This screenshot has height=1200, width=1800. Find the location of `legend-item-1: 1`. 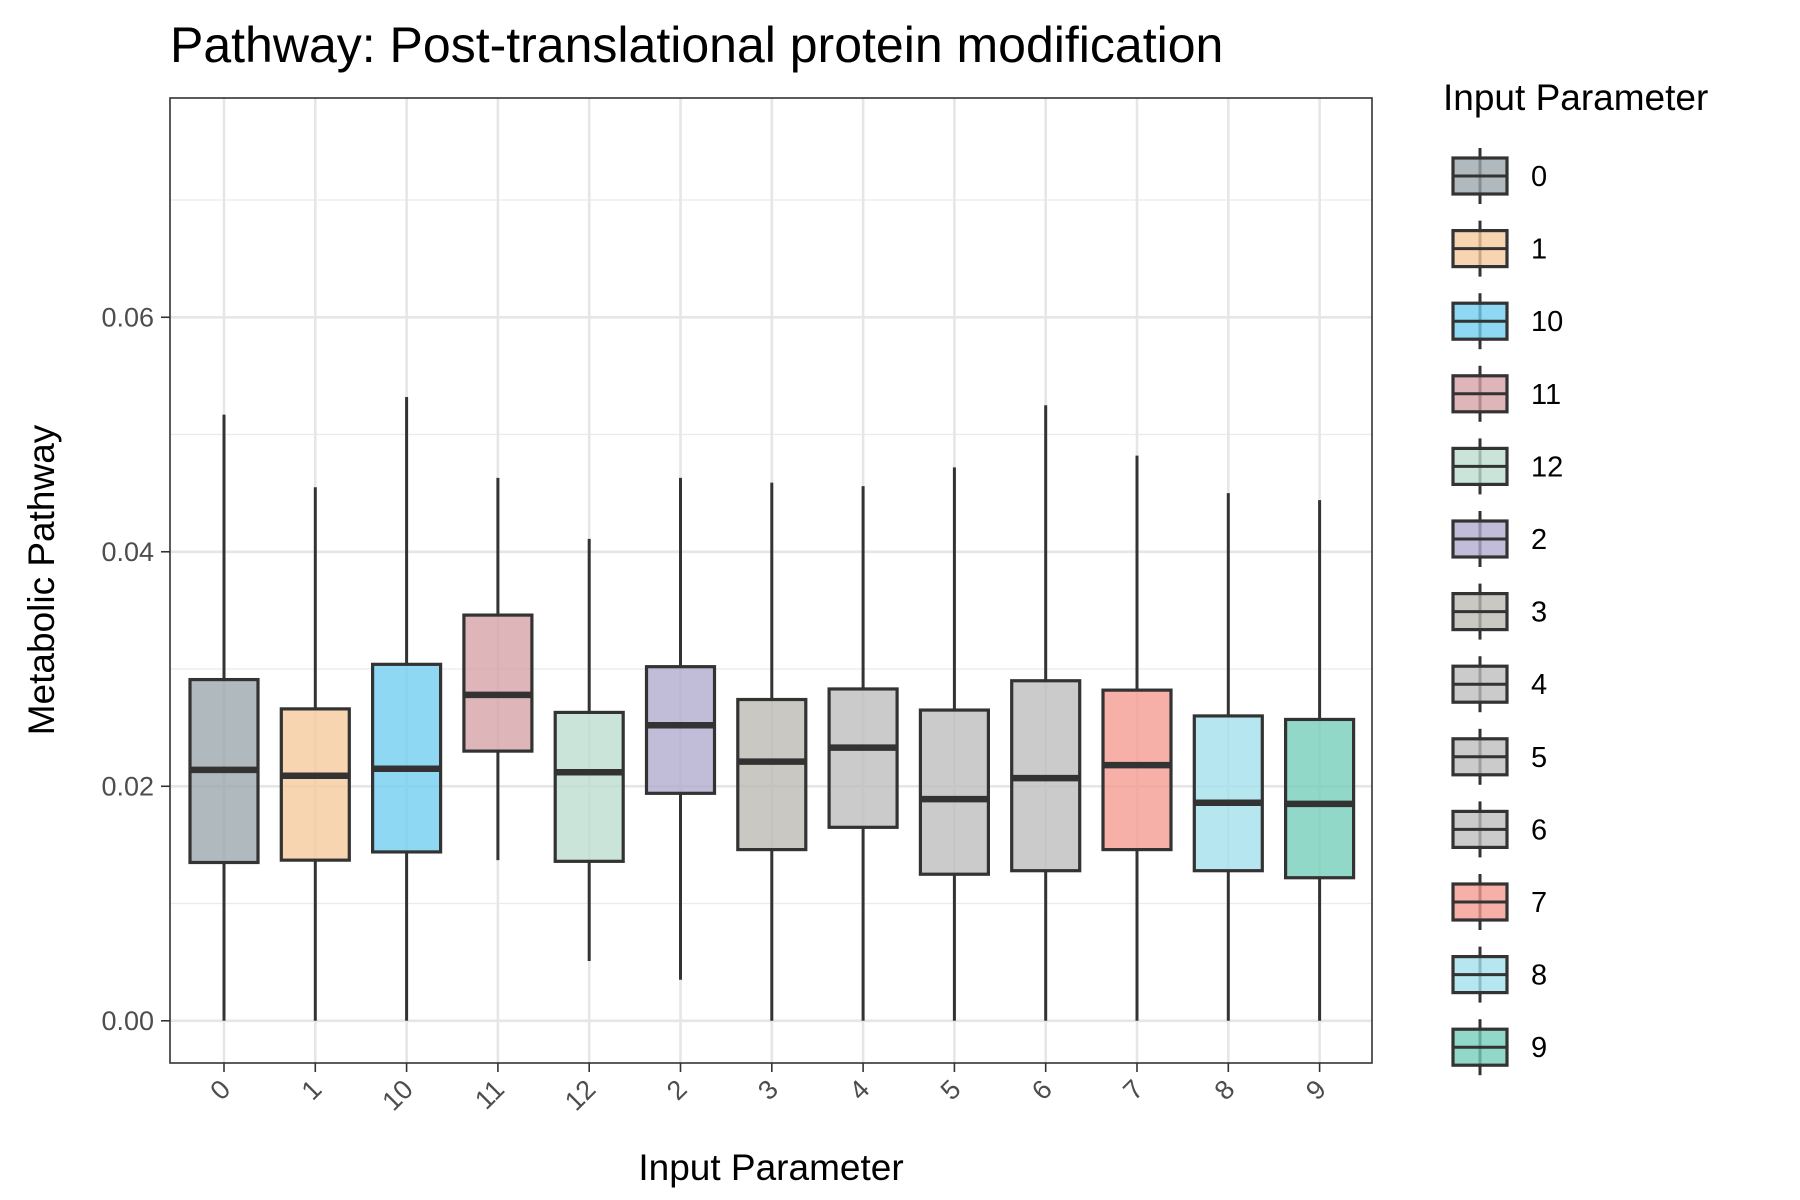

legend-item-1: 1 is located at coordinates (1499, 248).